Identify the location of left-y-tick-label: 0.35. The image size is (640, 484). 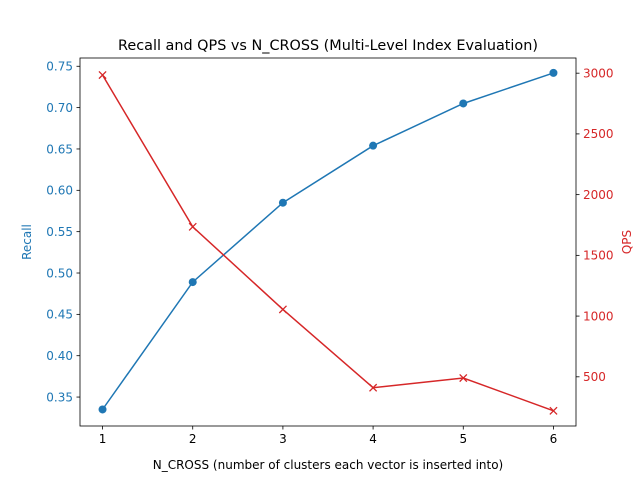
(59, 397).